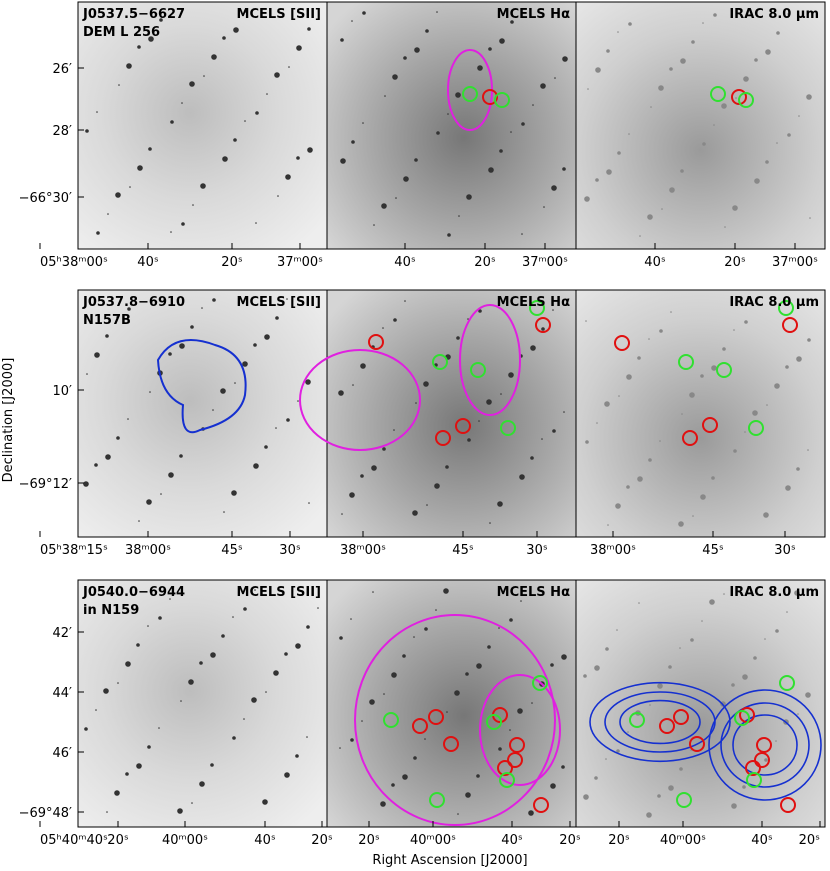  What do you see at coordinates (74, 550) in the screenshot?
I see `x-tick-label: 05ʰ38ᵐ15ˢ` at bounding box center [74, 550].